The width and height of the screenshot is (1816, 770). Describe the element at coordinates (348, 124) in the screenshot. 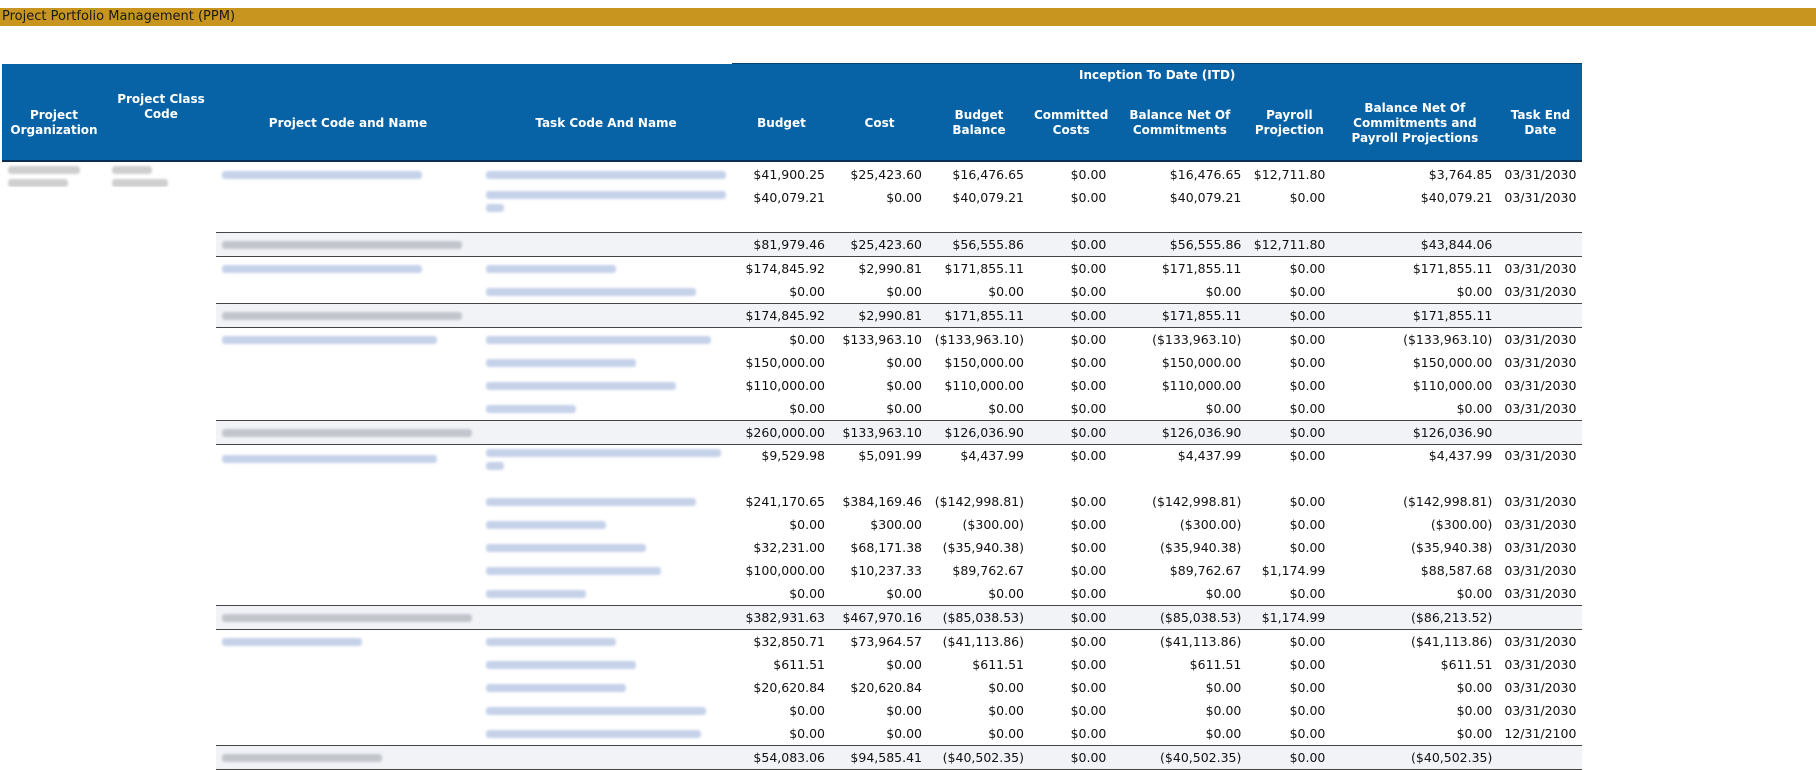

I see `col-header-project-code-name: Project Code and Name` at that location.